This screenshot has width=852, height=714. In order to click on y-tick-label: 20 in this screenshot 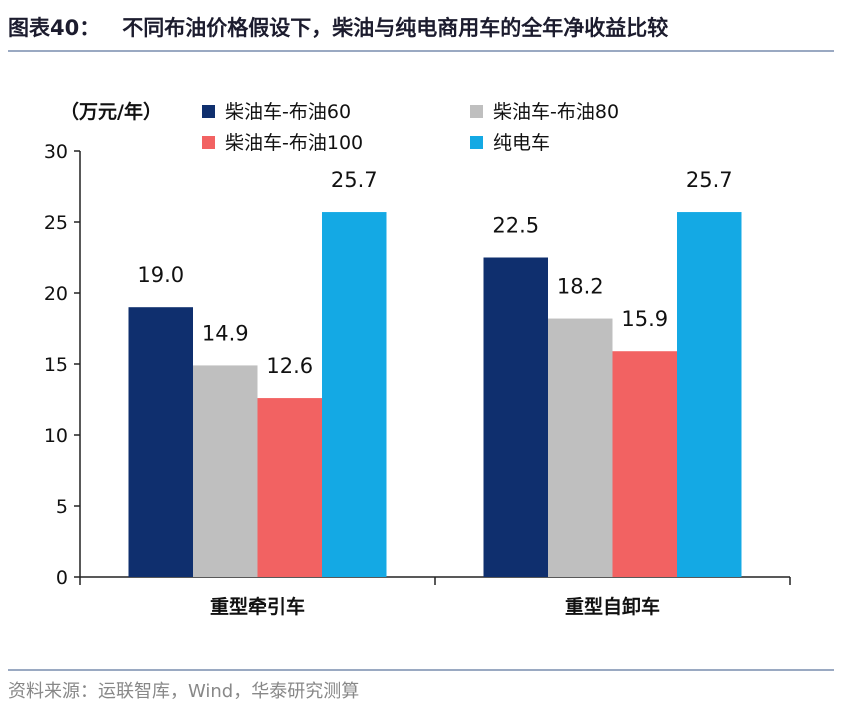, I will do `click(56, 294)`.